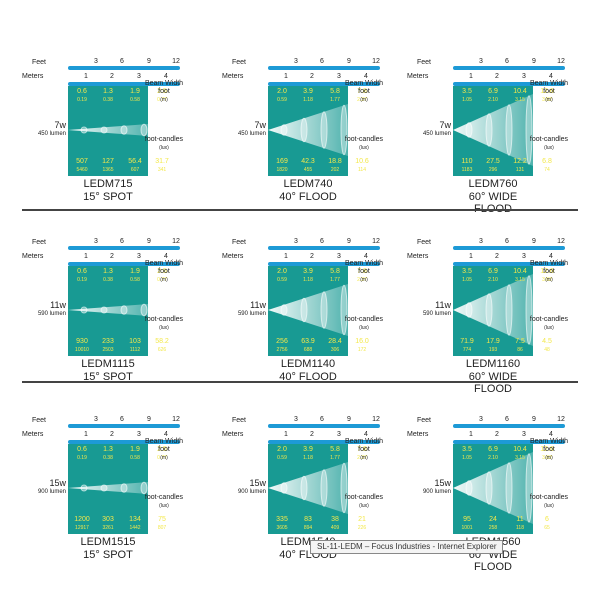  I want to click on beam-width-ft: 1.9, so click(135, 449).